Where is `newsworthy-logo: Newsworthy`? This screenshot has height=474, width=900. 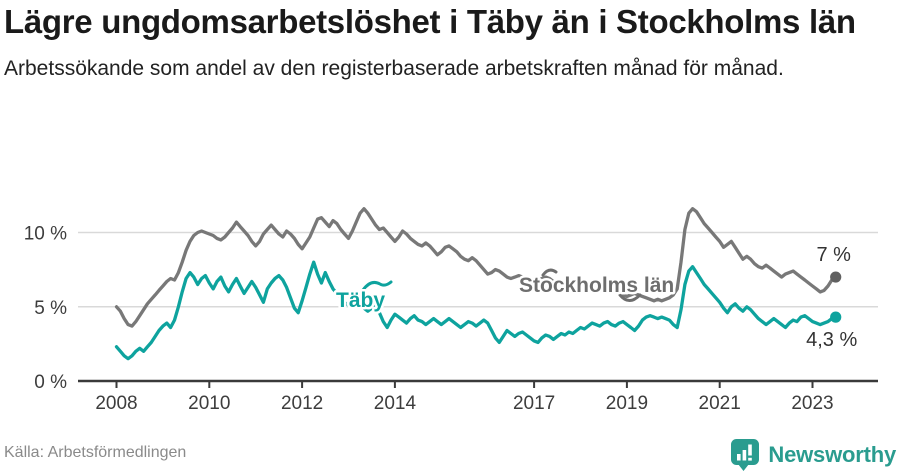 newsworthy-logo: Newsworthy is located at coordinates (813, 455).